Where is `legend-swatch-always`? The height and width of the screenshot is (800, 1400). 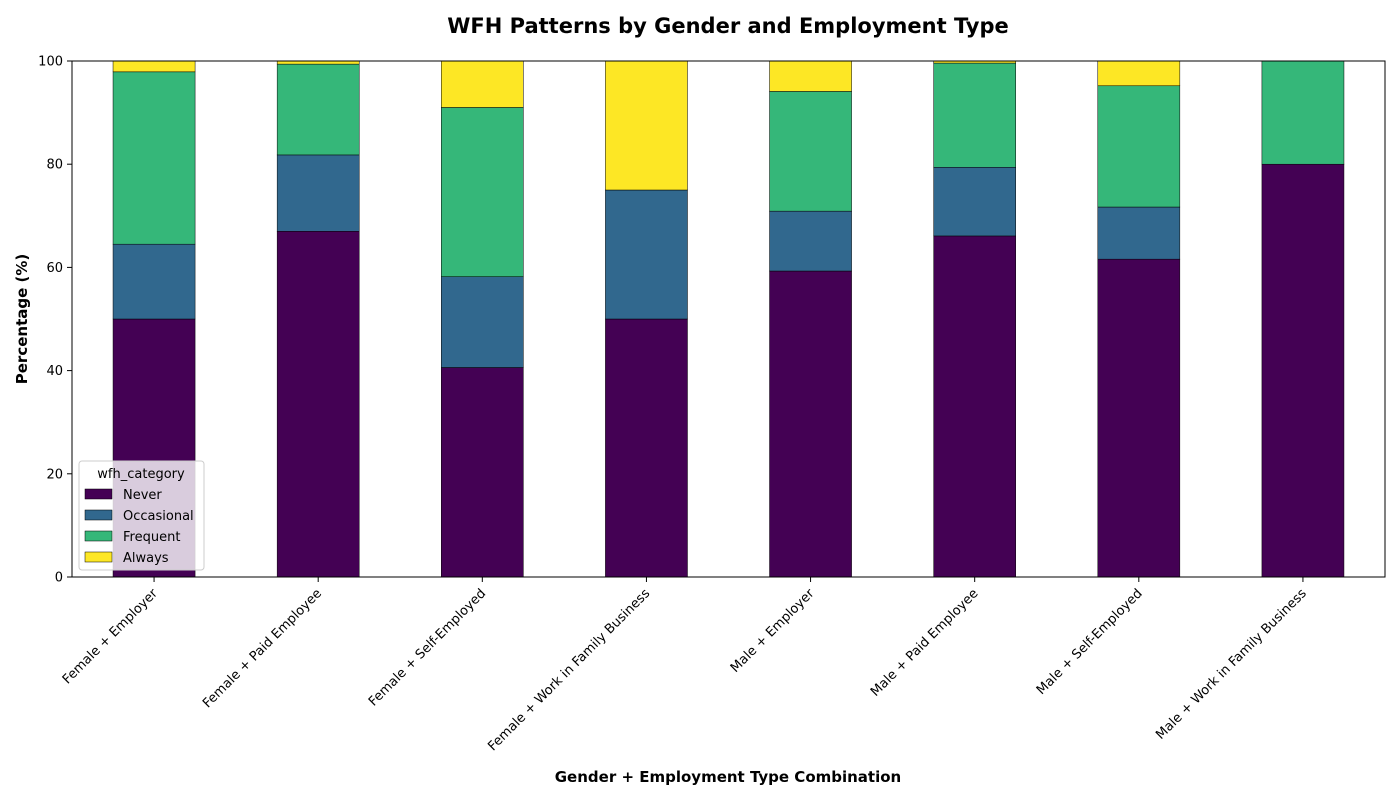
legend-swatch-always is located at coordinates (98, 557).